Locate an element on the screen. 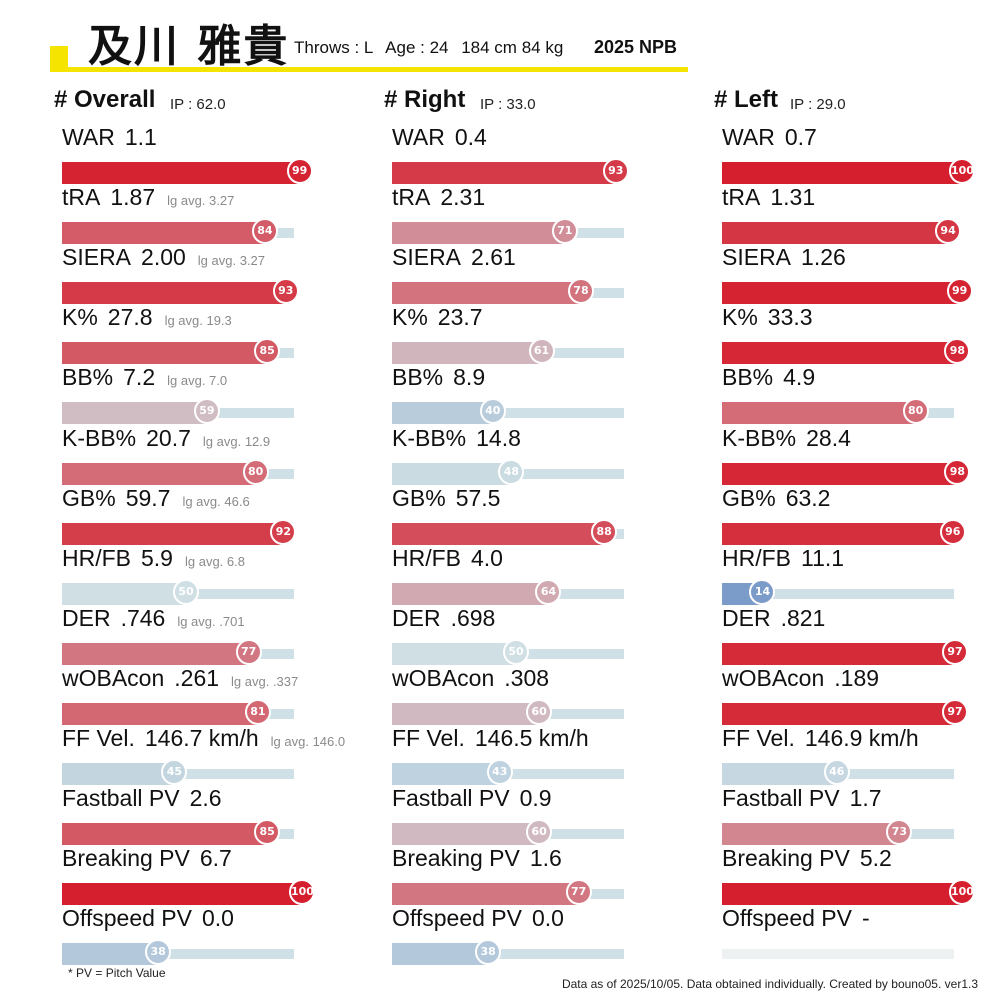 The image size is (1000, 1000). league-average: lg avg. 6.8 is located at coordinates (214, 561).